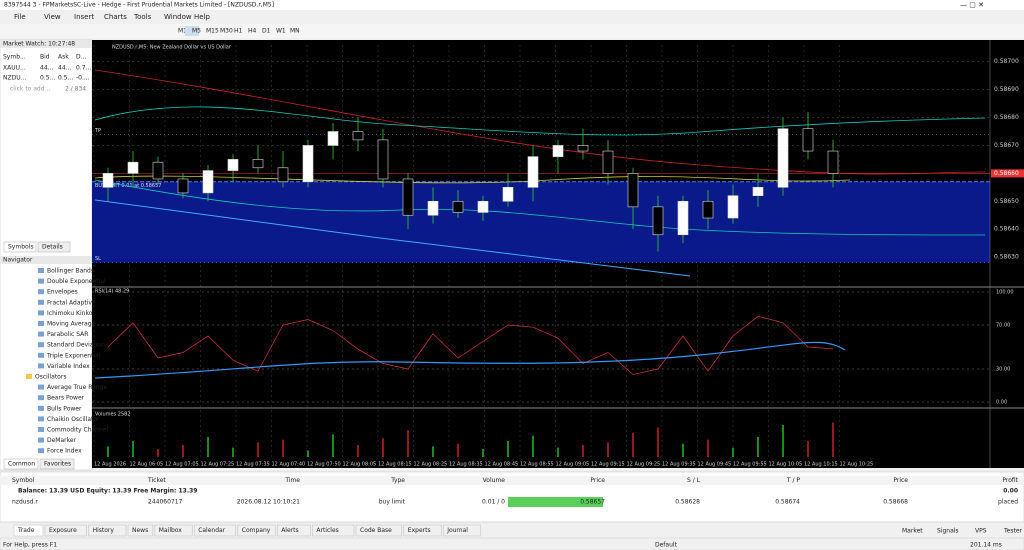 This screenshot has height=550, width=1024. What do you see at coordinates (76, 345) in the screenshot?
I see `navigator-item: Standard Deviation` at bounding box center [76, 345].